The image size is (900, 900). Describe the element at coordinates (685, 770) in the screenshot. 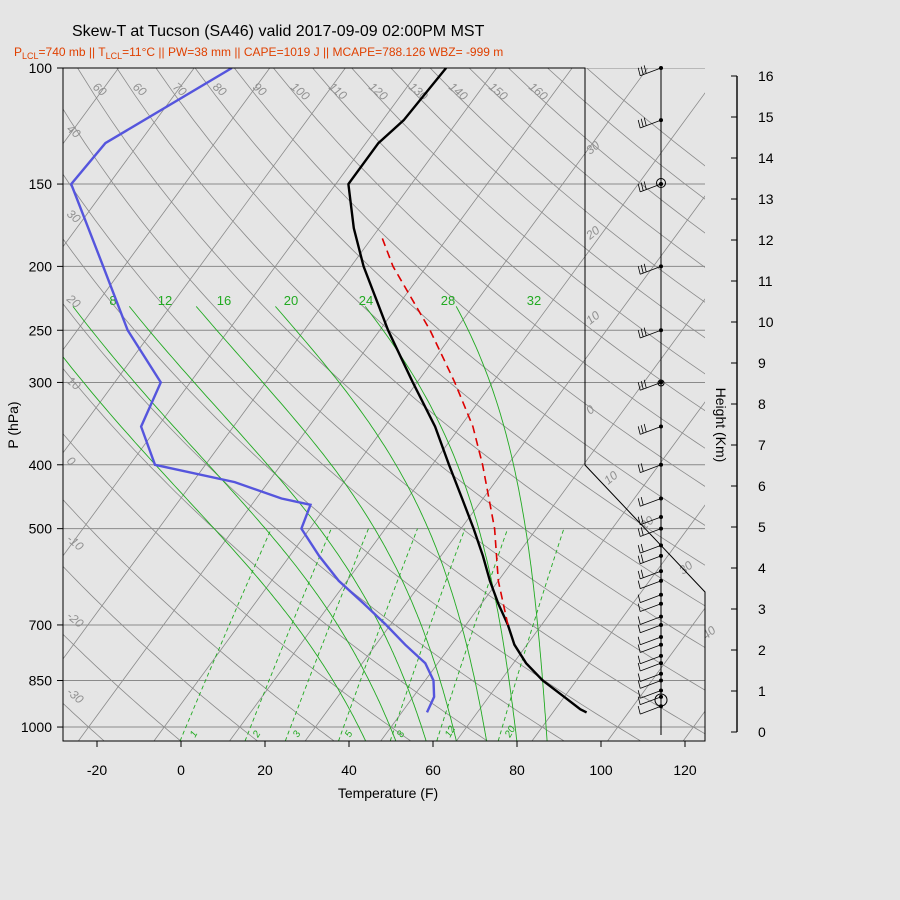

I see `x-tick-label: 120` at that location.